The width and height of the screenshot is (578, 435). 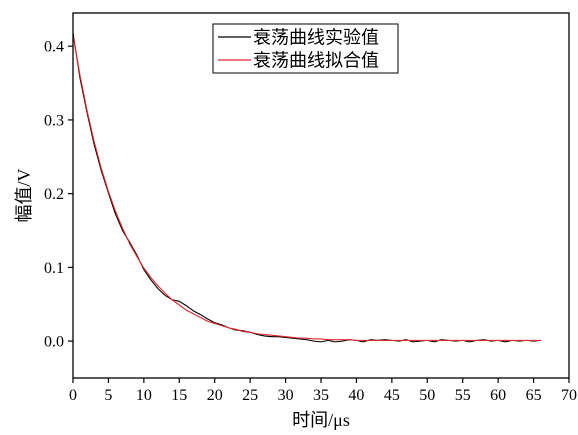 What do you see at coordinates (54, 268) in the screenshot?
I see `y-tick-label: 0.1` at bounding box center [54, 268].